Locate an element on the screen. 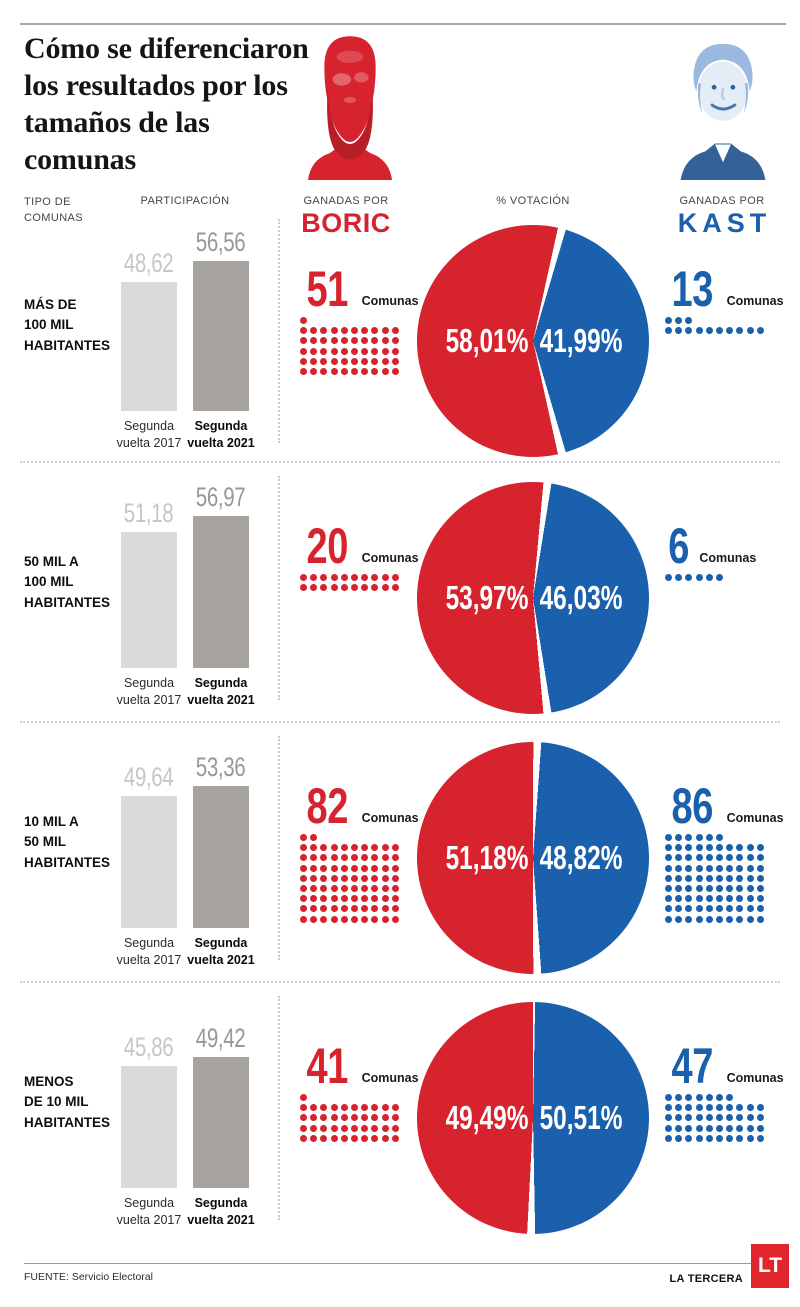 The width and height of the screenshot is (800, 1307). comunas-label: Comunas is located at coordinates (390, 1078).